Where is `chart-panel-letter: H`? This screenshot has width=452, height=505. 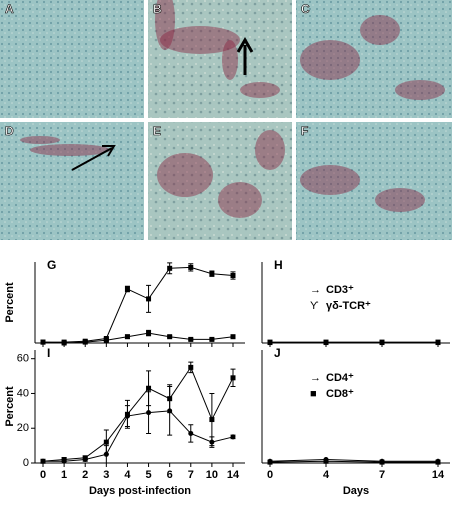
chart-panel-letter: H is located at coordinates (278, 265).